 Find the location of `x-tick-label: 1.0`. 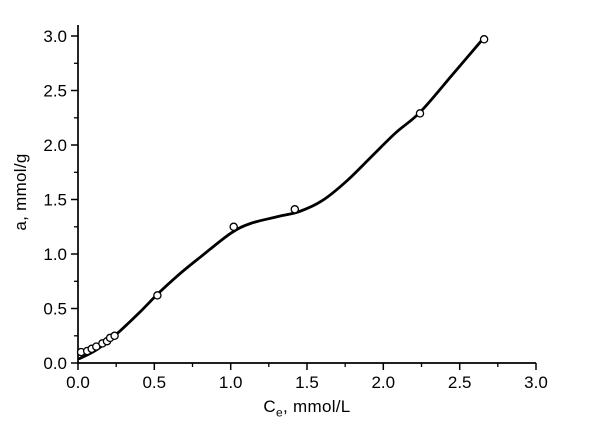

x-tick-label: 1.0 is located at coordinates (231, 382).